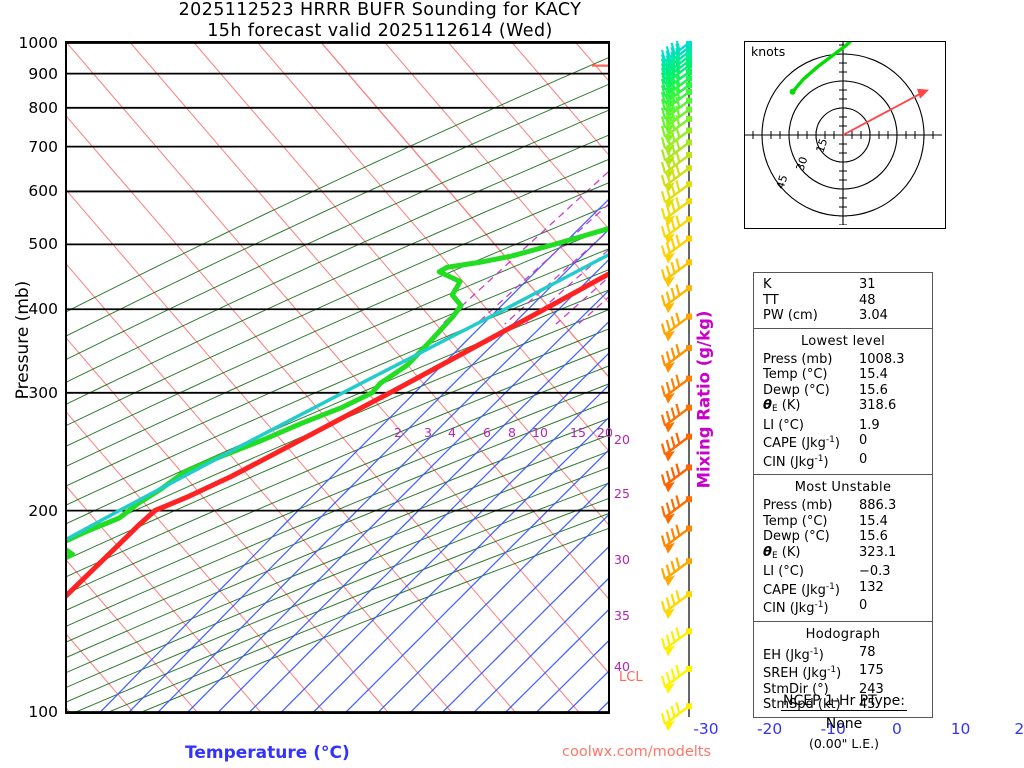  I want to click on ptype-heading-wrap: NCEP 1-Hr PType:, so click(844, 700).